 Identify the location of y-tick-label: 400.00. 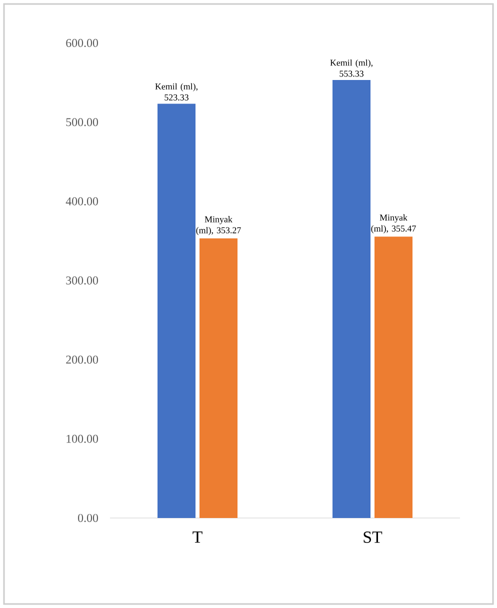
(82, 201).